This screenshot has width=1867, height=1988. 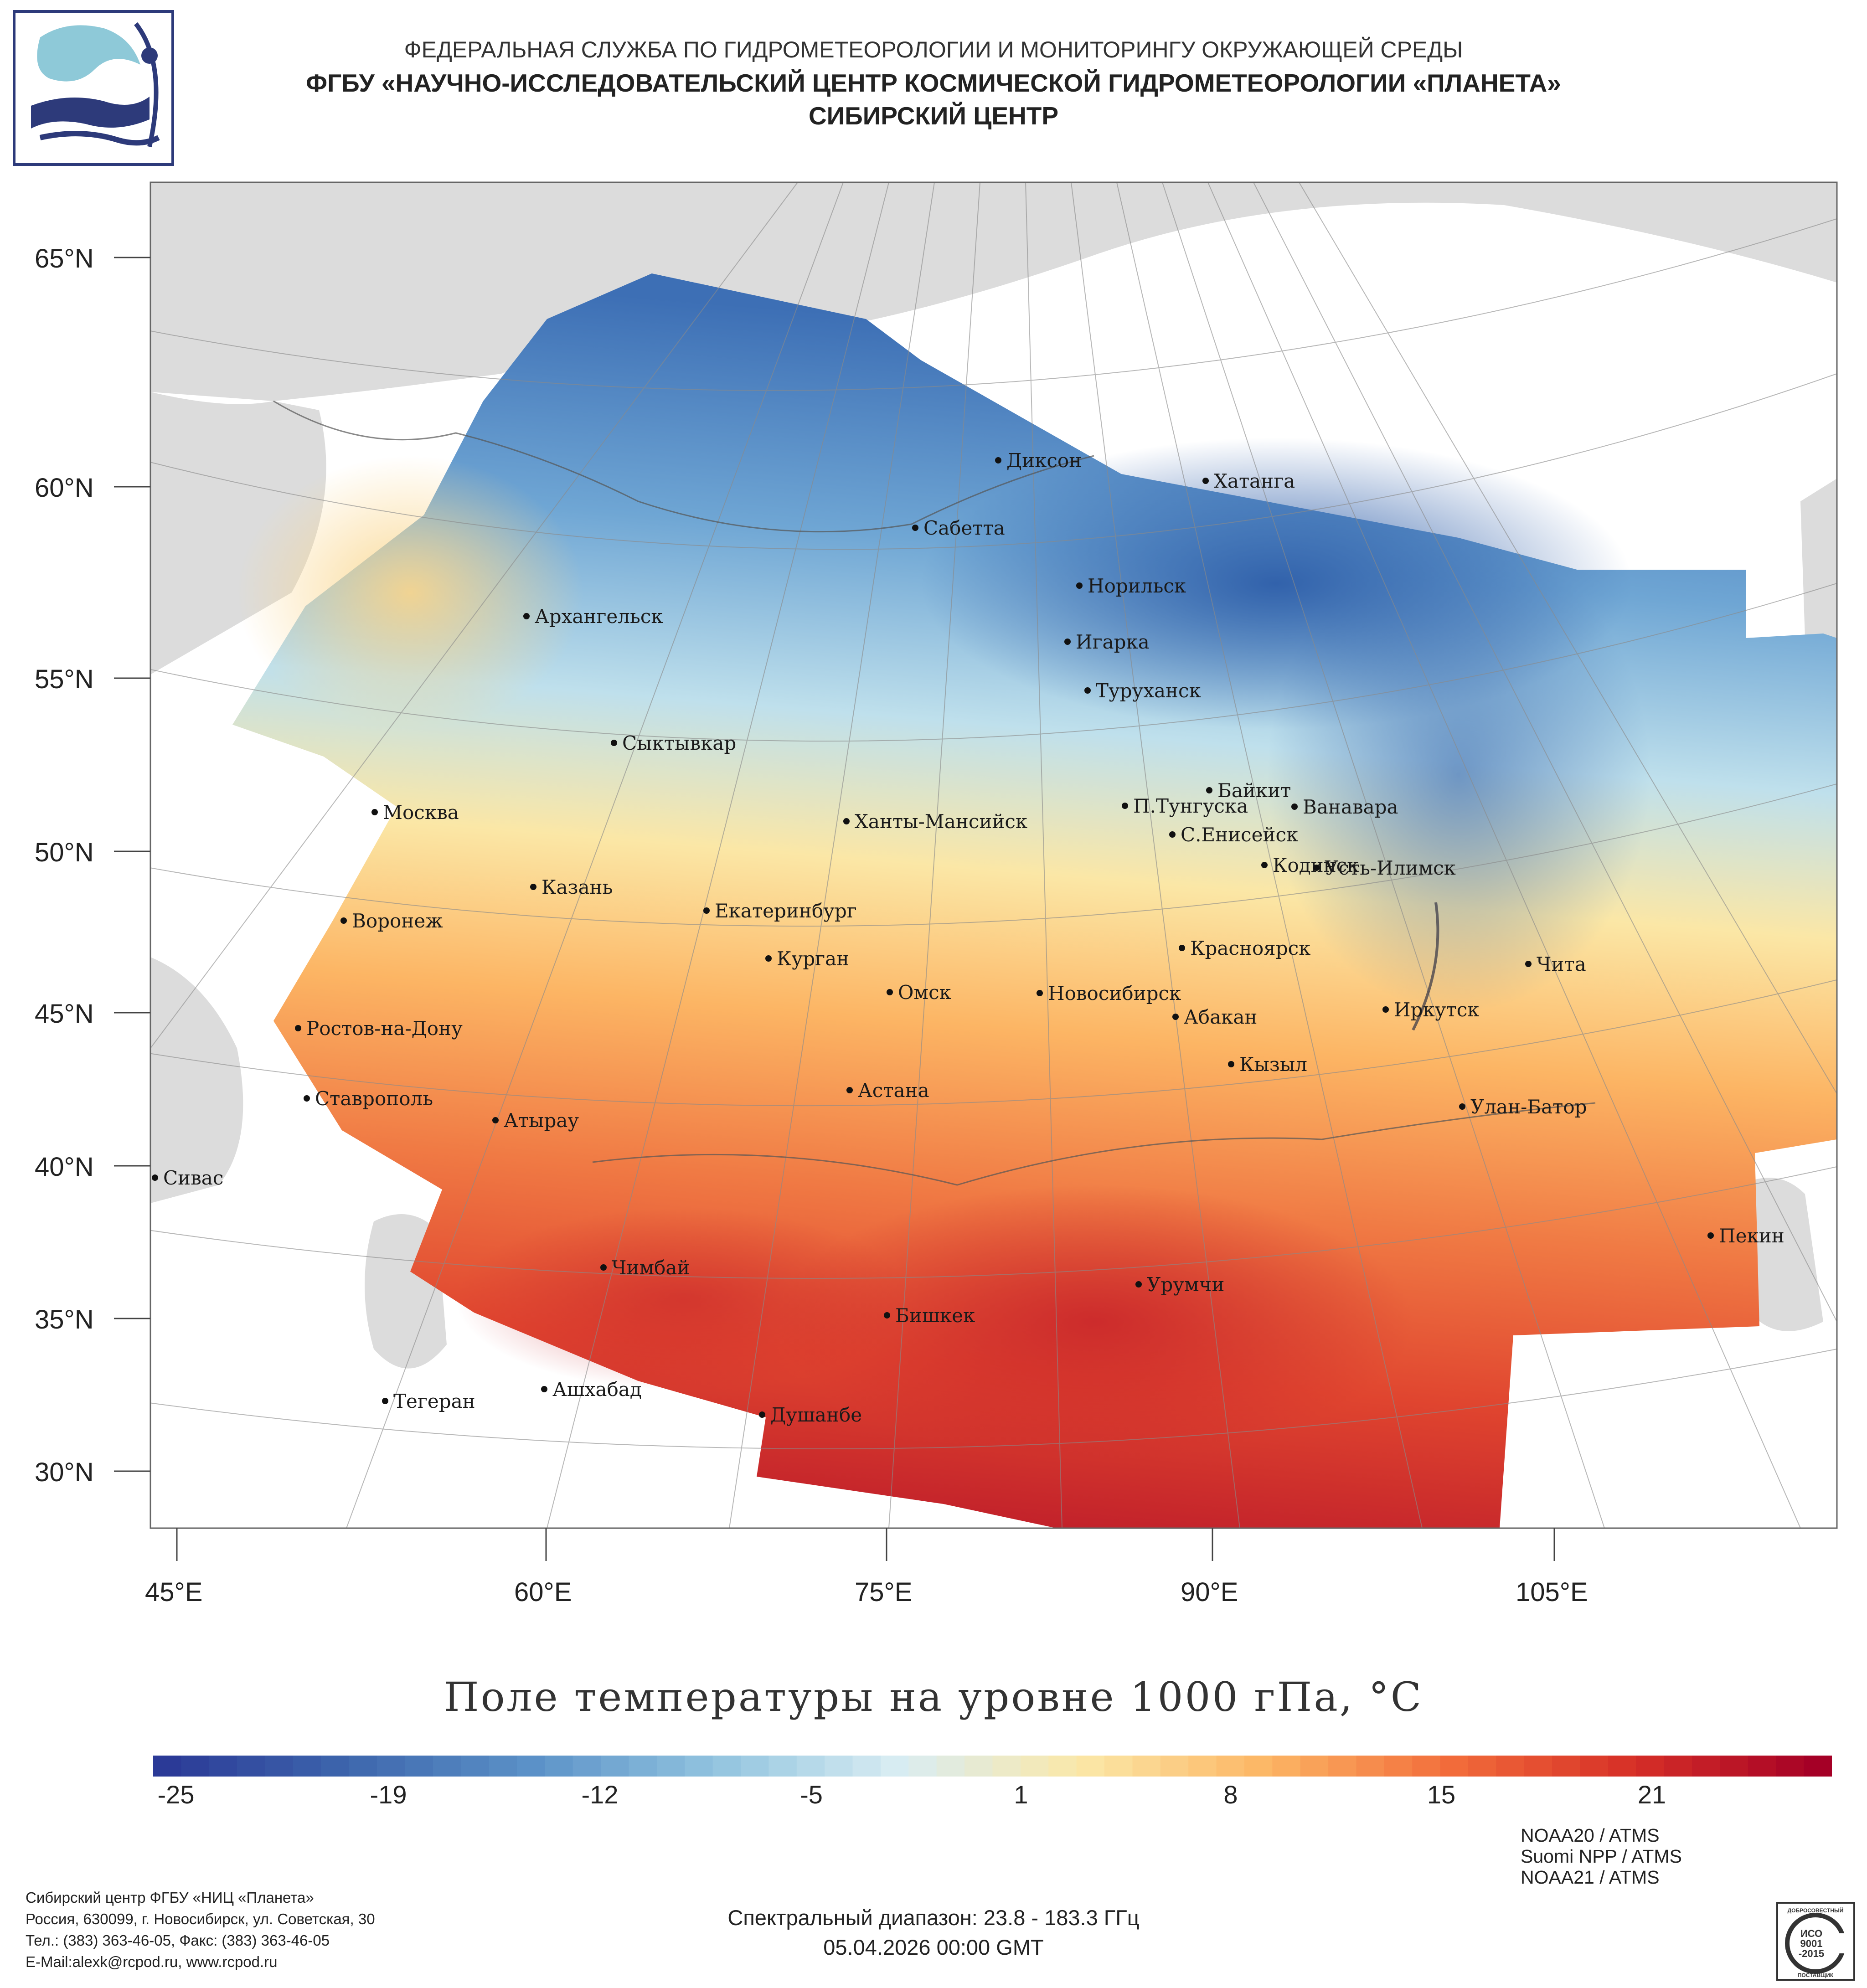 What do you see at coordinates (64, 1473) in the screenshot?
I see `lat-label-30: 30°N` at bounding box center [64, 1473].